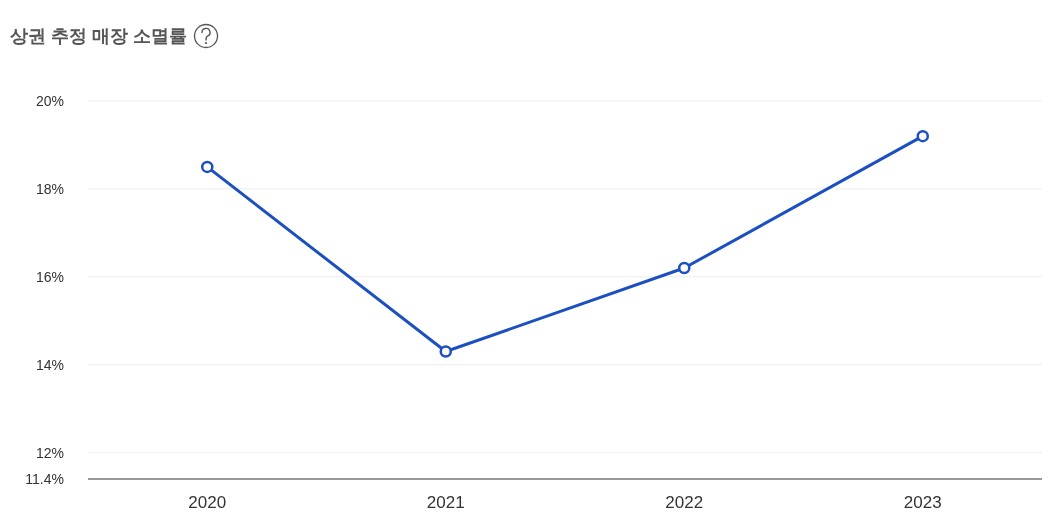 The width and height of the screenshot is (1053, 525). What do you see at coordinates (98, 36) in the screenshot?
I see `title: 상권 추정 매장 소멸률` at bounding box center [98, 36].